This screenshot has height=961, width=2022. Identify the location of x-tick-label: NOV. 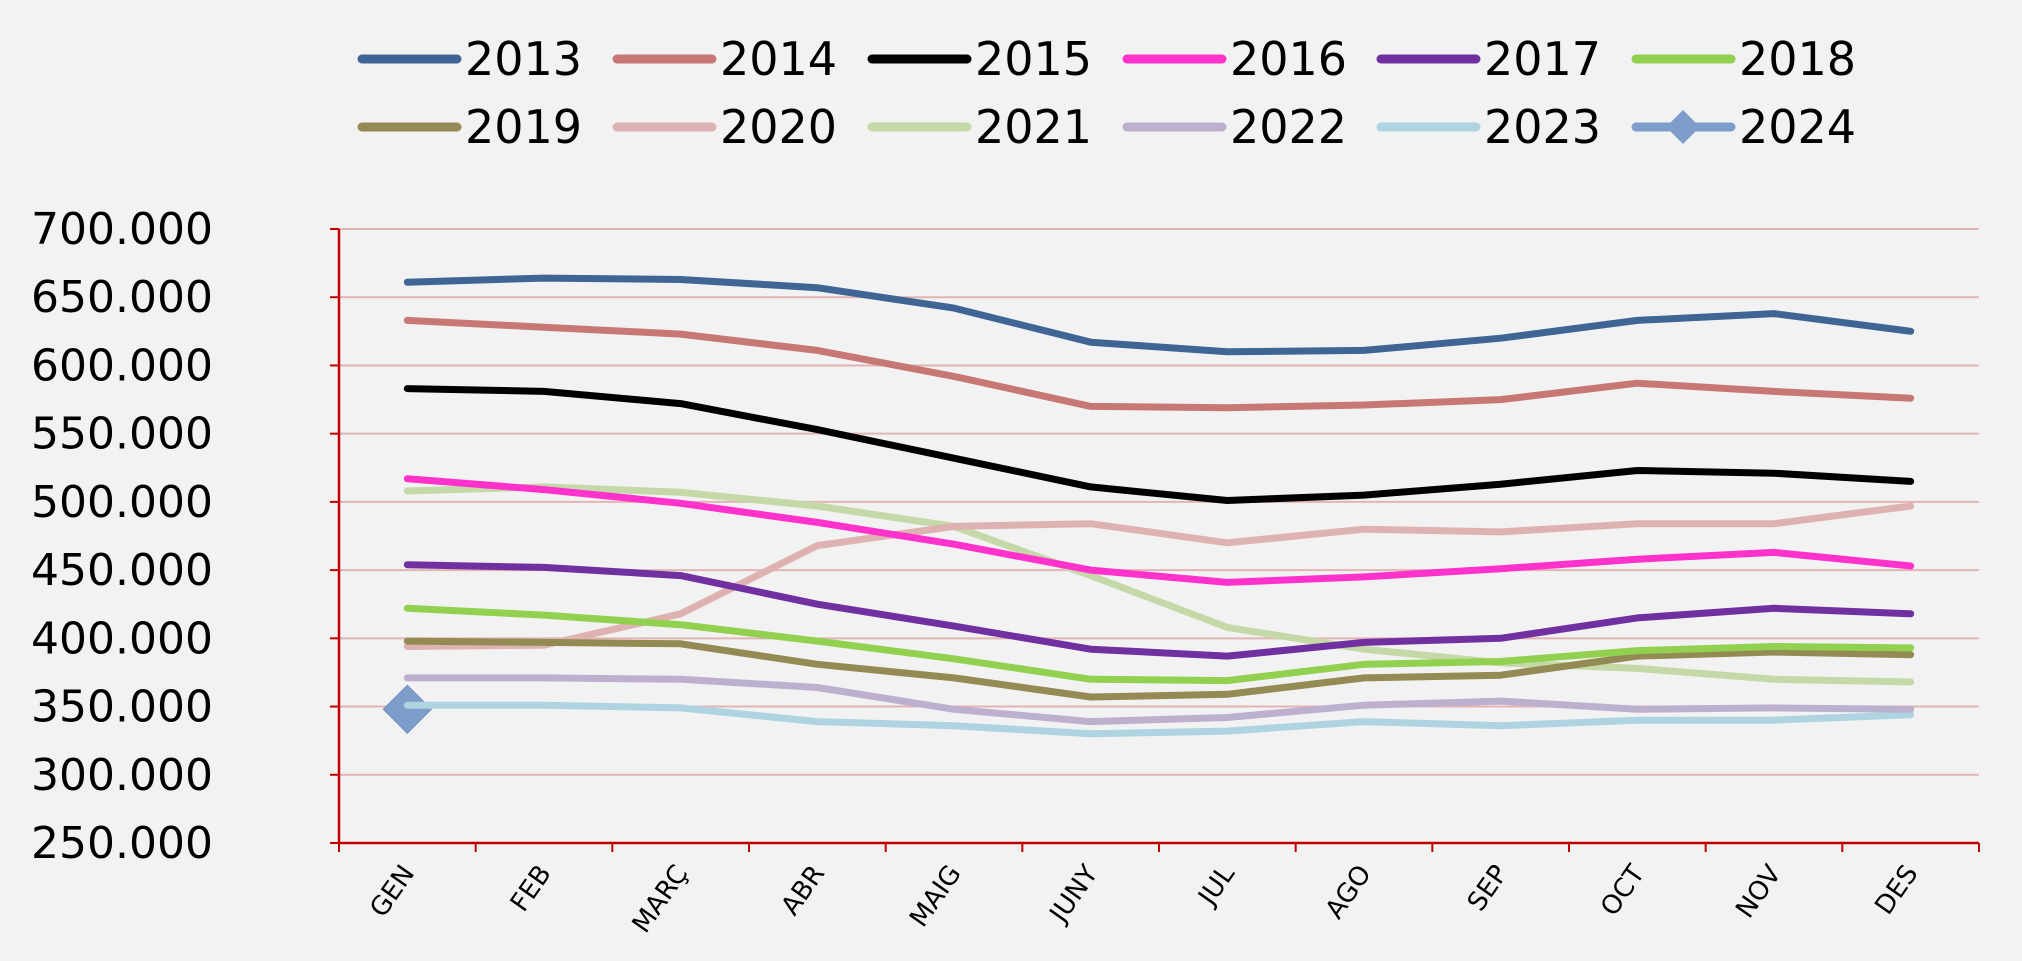
(1759, 892).